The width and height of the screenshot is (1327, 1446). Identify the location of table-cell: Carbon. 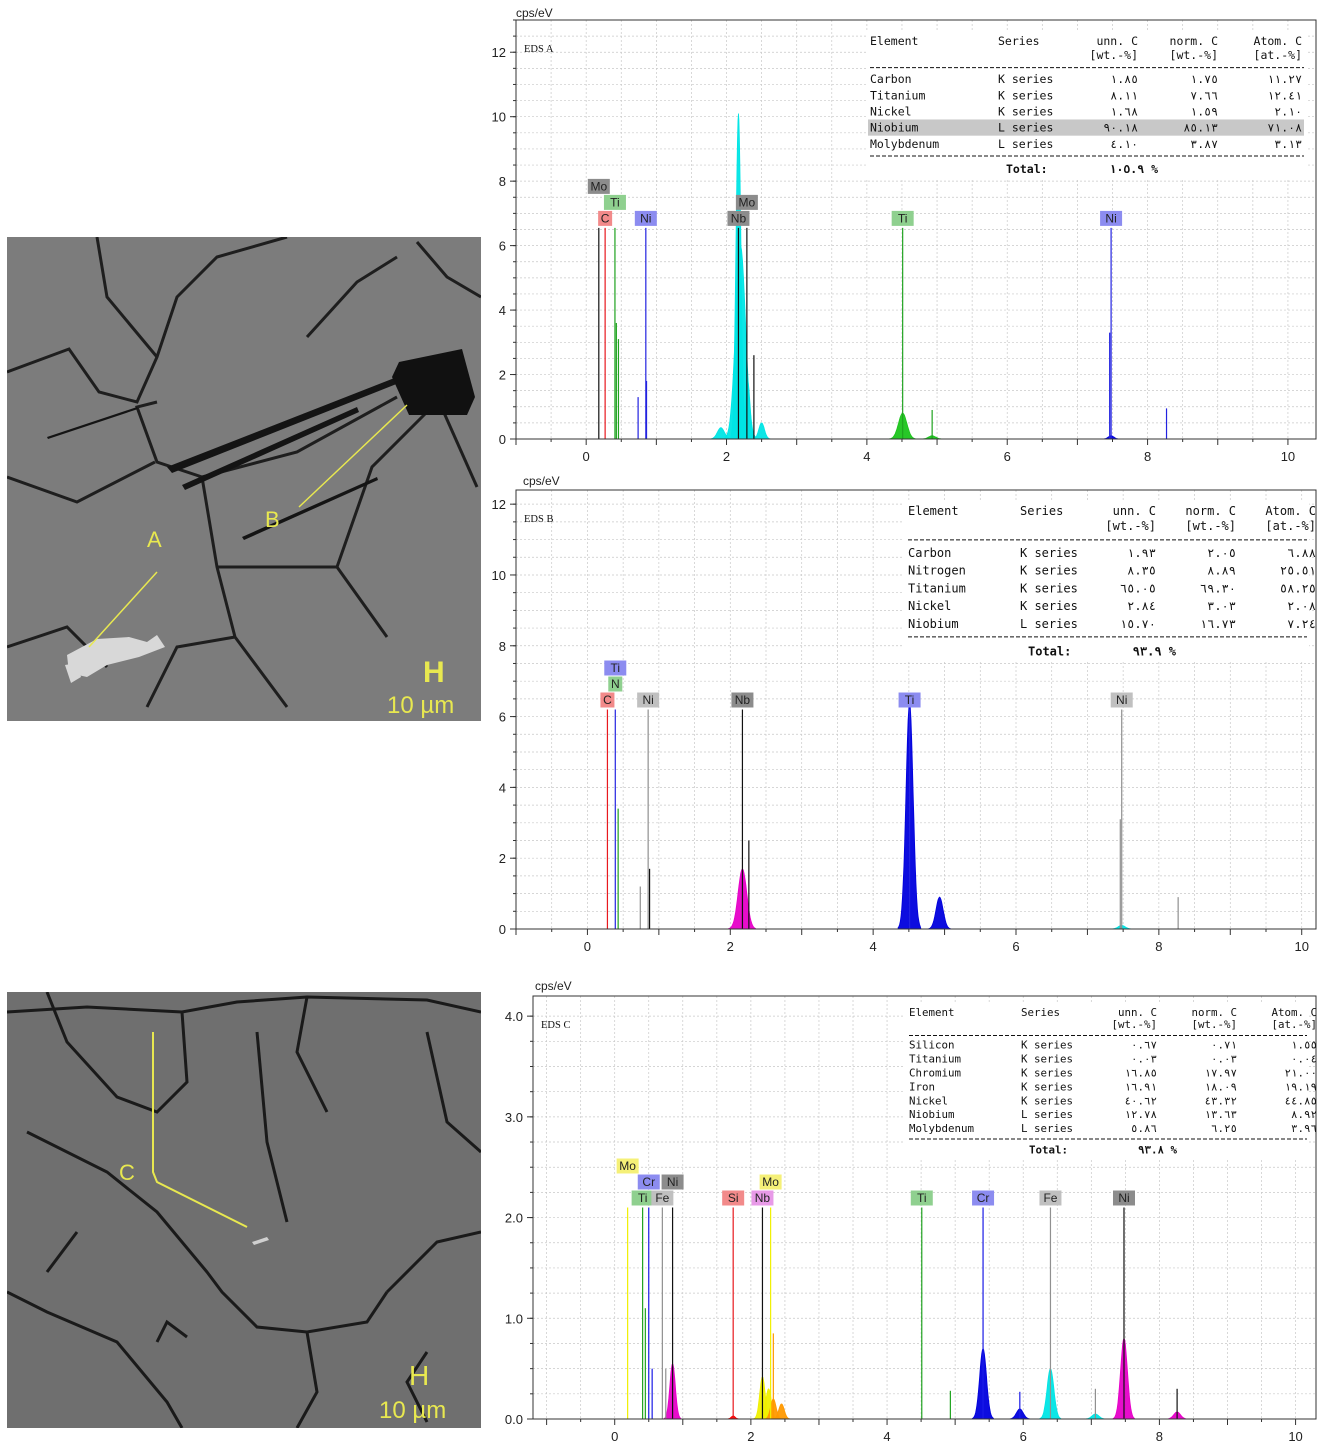
(891, 79).